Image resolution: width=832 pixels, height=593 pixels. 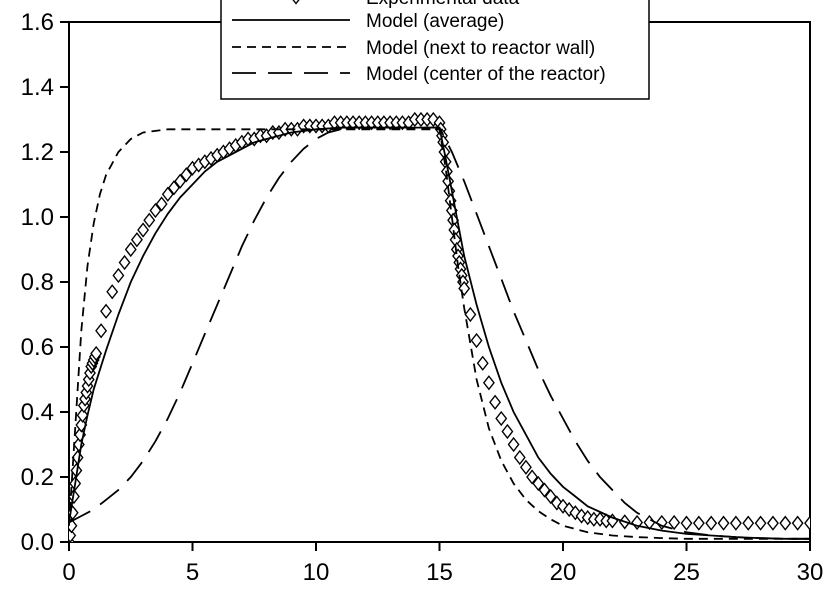 What do you see at coordinates (192, 572) in the screenshot?
I see `x-tick-label: 5` at bounding box center [192, 572].